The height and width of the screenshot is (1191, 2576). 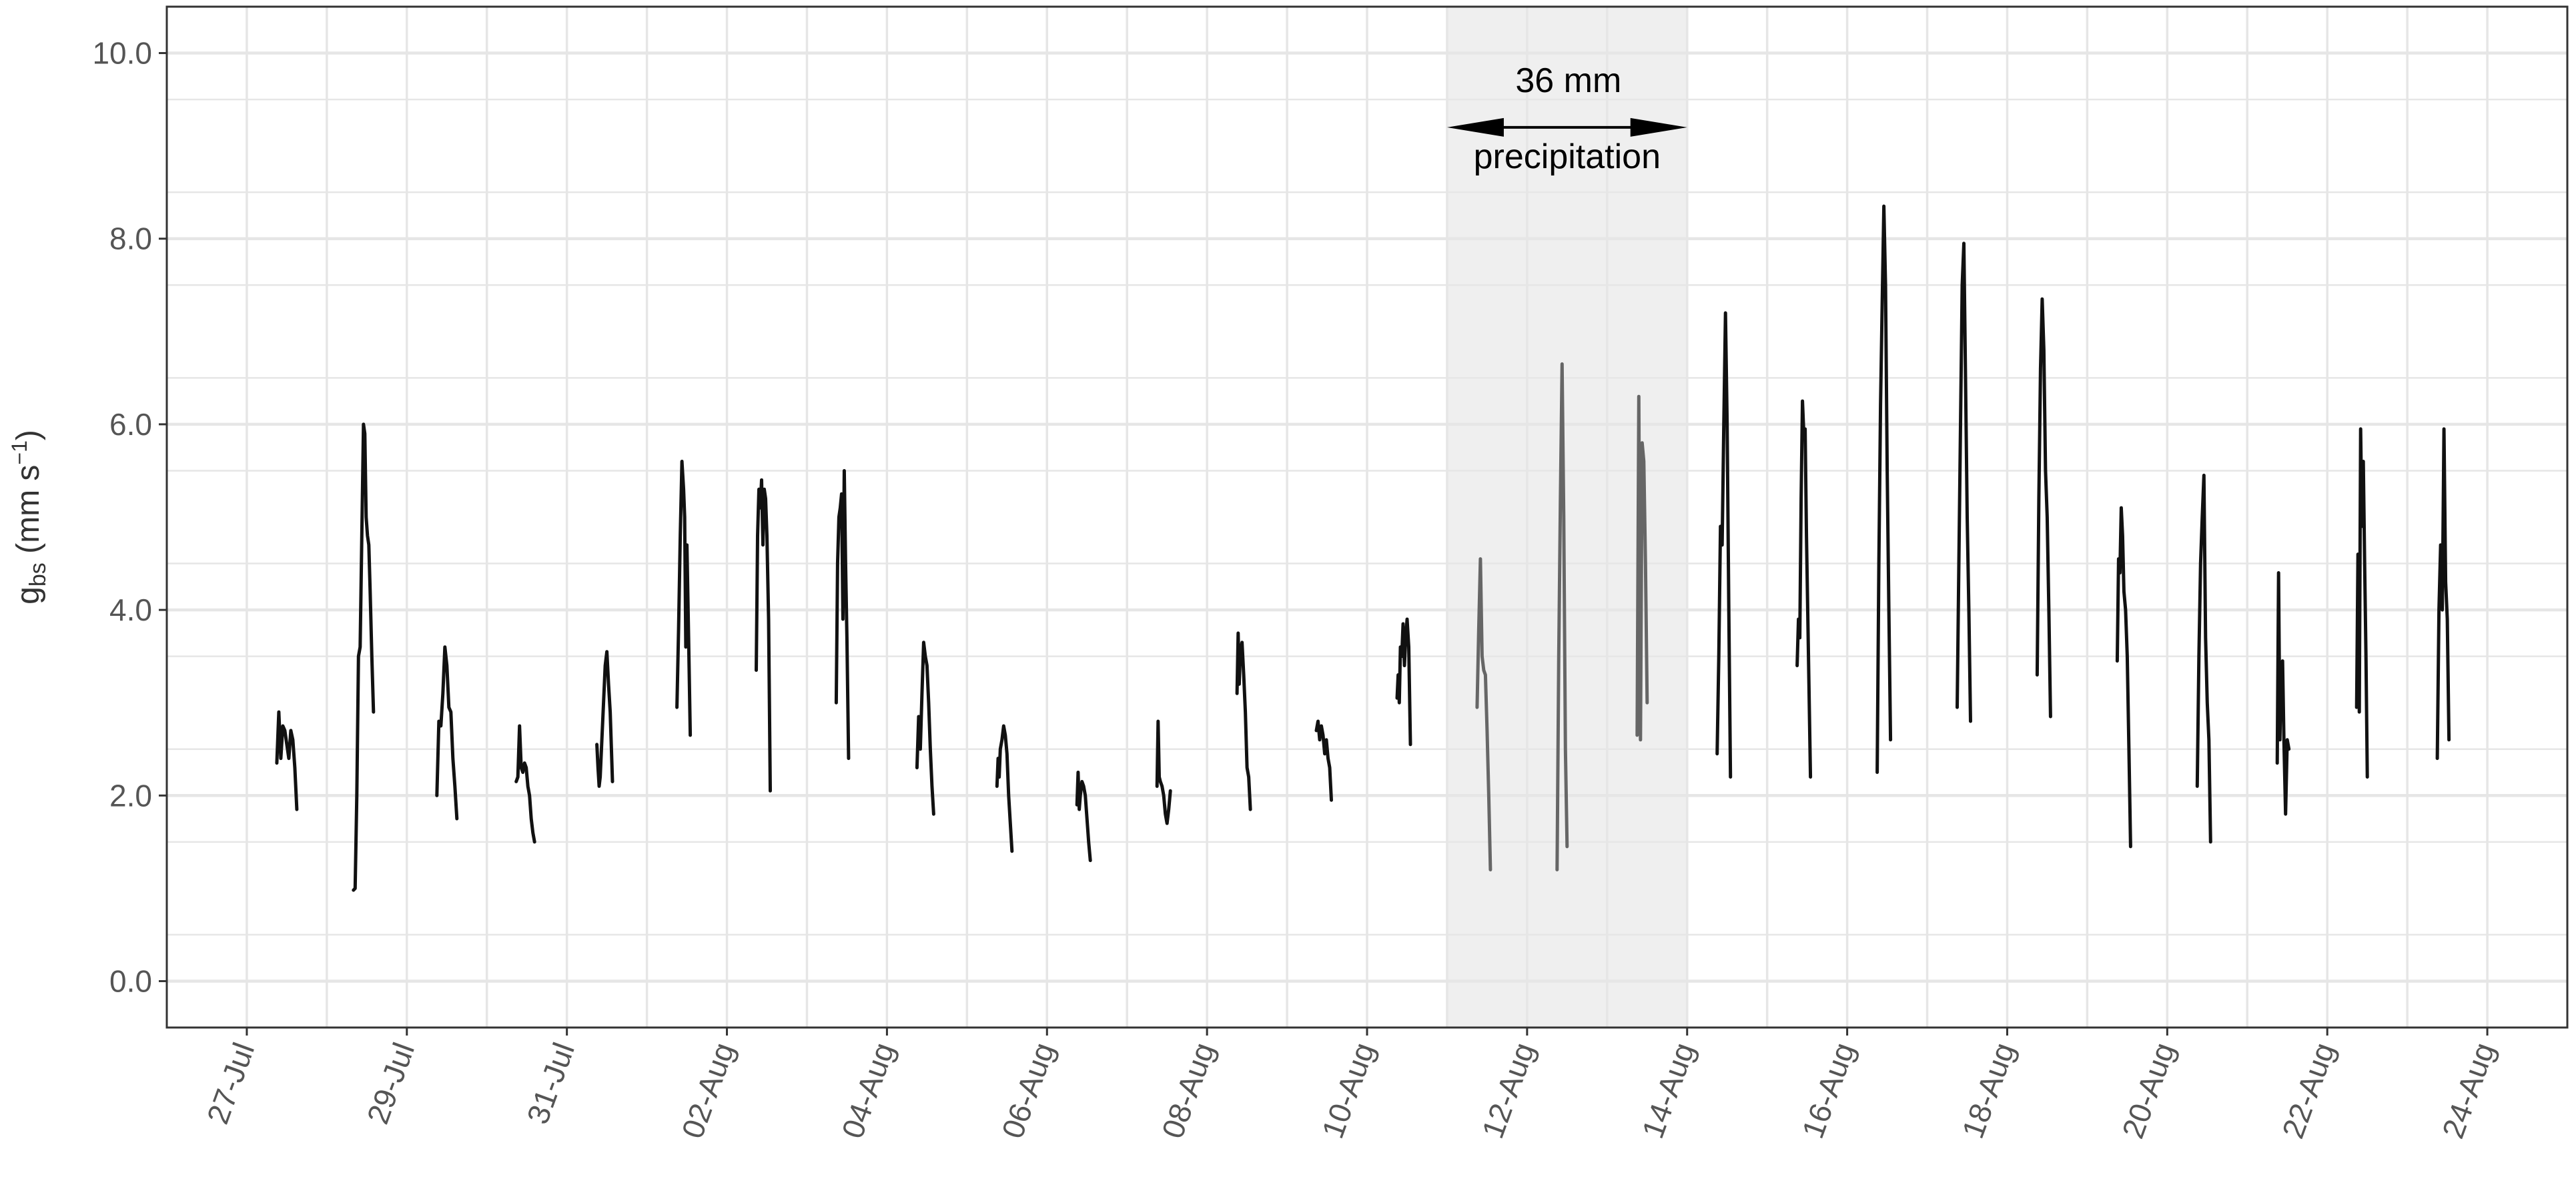 I want to click on annotation-arrow-head-right, so click(x=1658, y=127).